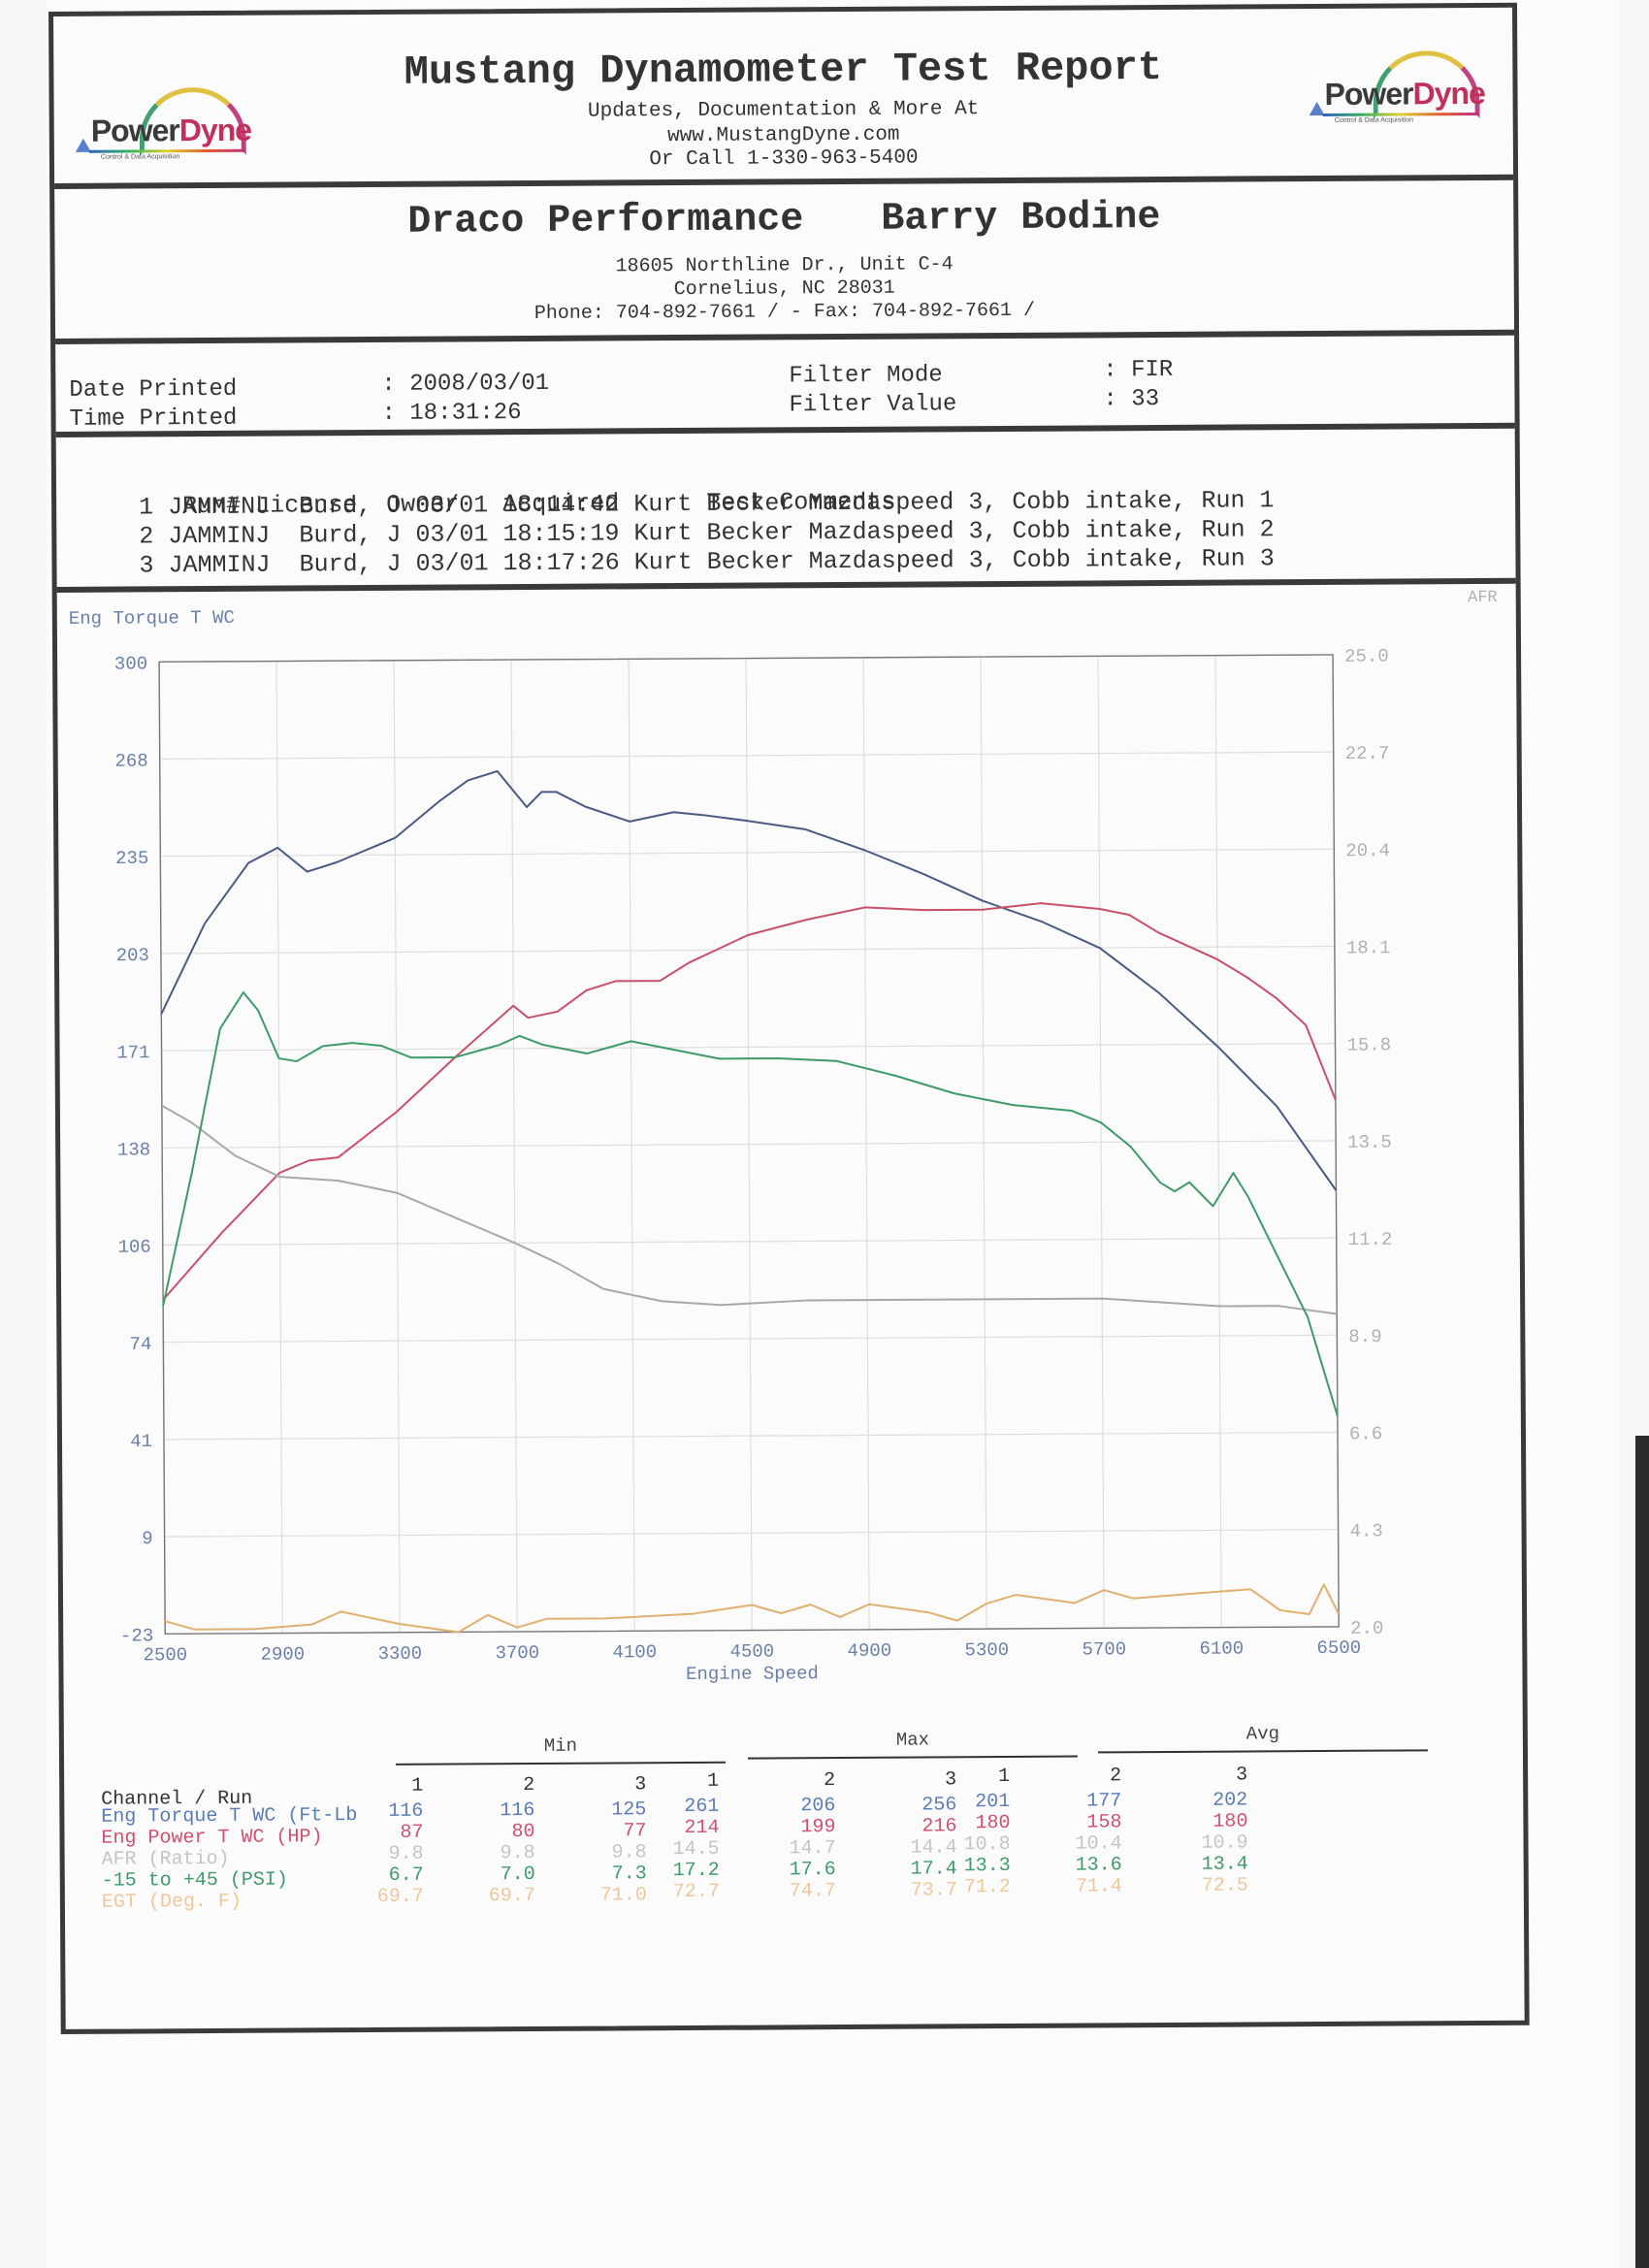 The image size is (1649, 2268). I want to click on stats-value: 13.3, so click(987, 1866).